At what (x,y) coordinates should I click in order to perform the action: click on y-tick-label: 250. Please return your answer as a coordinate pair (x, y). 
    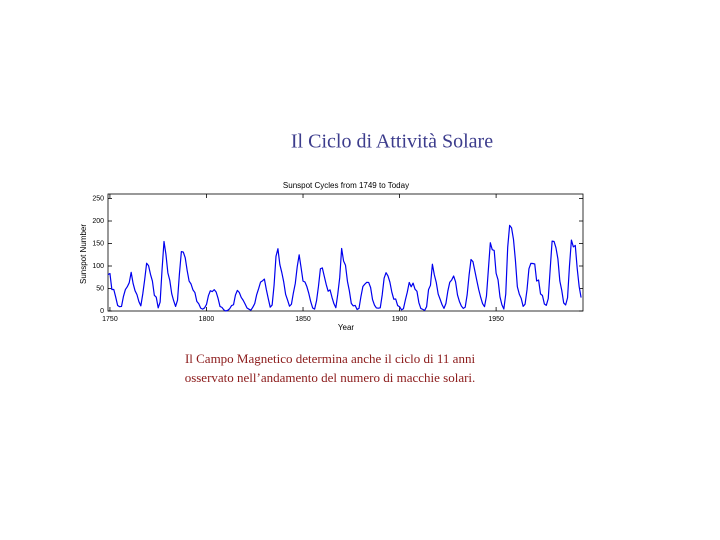
    Looking at the image, I should click on (98, 198).